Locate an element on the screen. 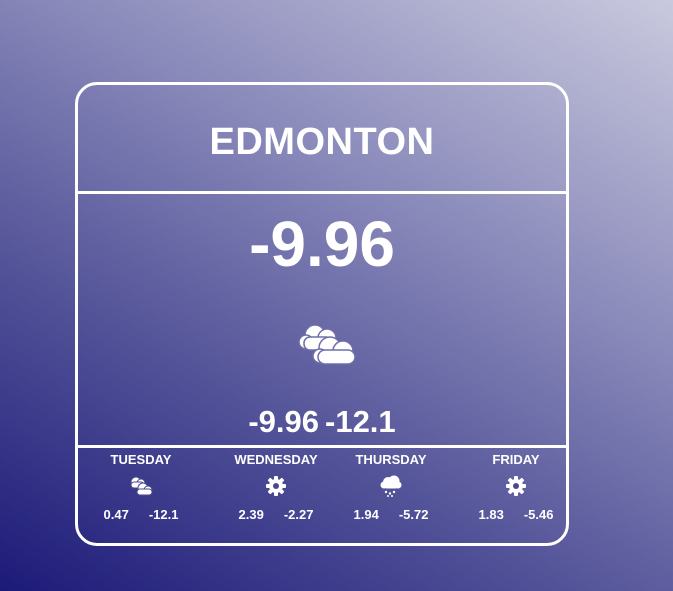 This screenshot has width=673, height=591. forecast-row: TUESDAY 0.47 -12.1 WEDNESDAY is located at coordinates (322, 496).